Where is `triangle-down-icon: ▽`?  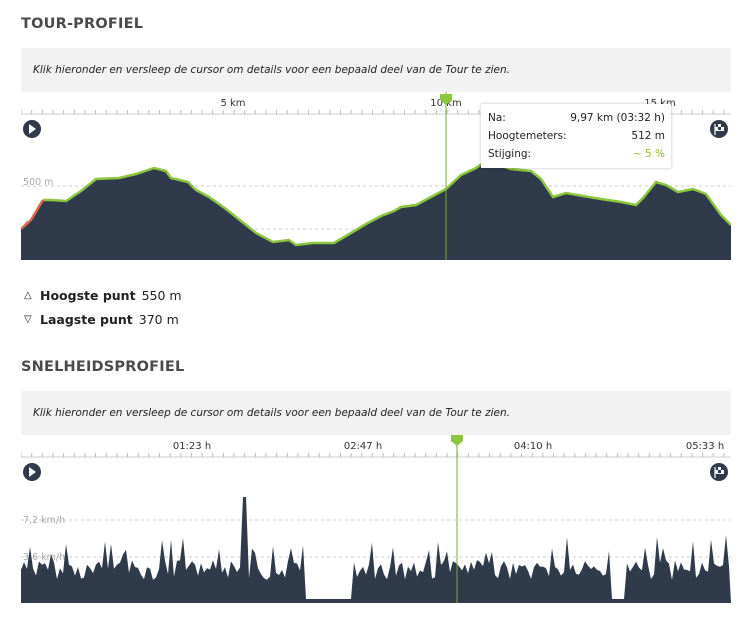
triangle-down-icon: ▽ is located at coordinates (28, 319).